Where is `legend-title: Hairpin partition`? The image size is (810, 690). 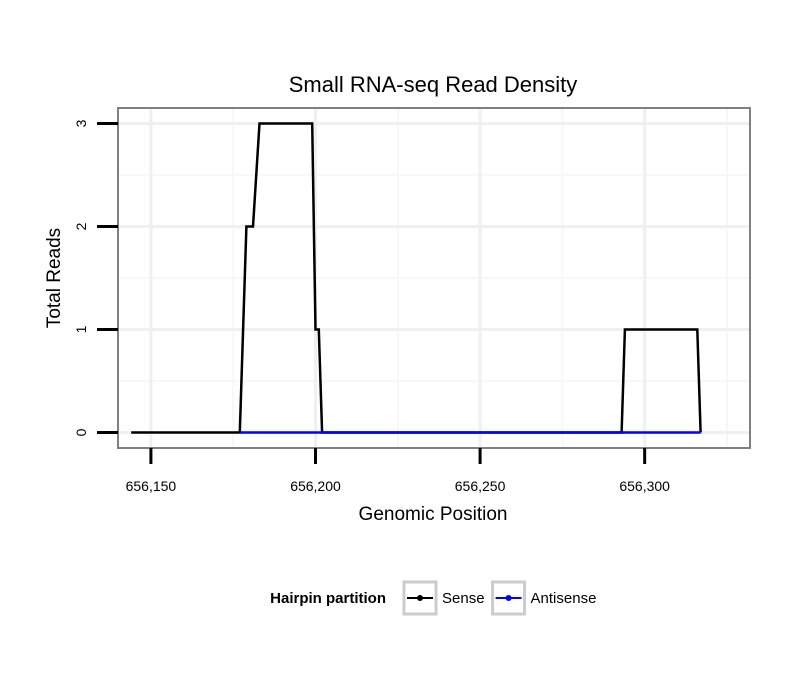 legend-title: Hairpin partition is located at coordinates (328, 598).